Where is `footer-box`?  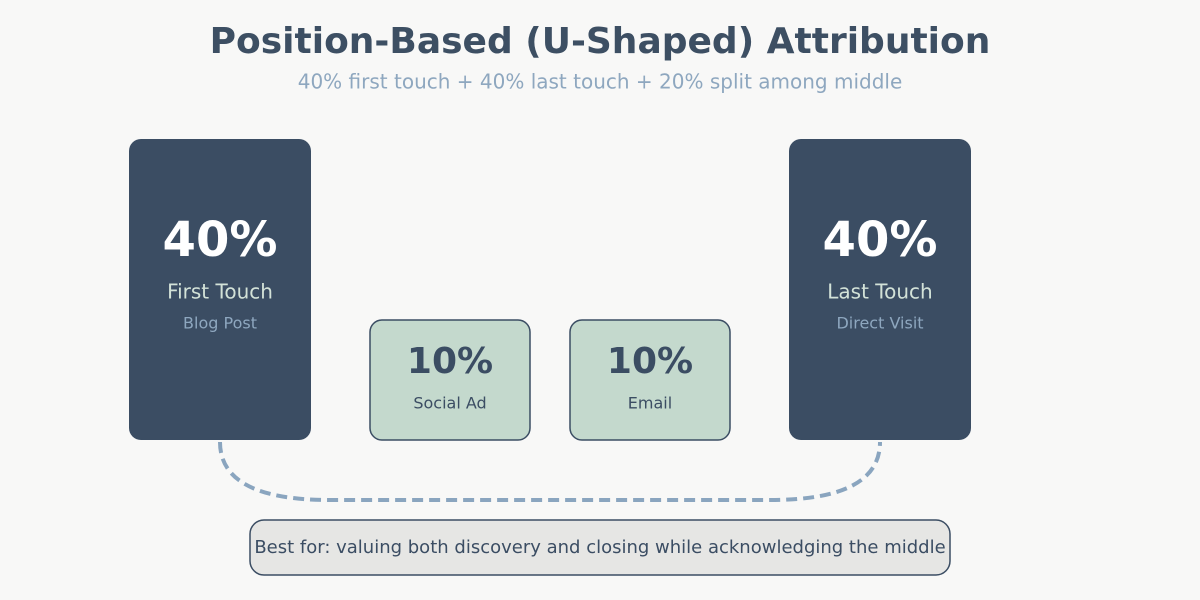 footer-box is located at coordinates (600, 547).